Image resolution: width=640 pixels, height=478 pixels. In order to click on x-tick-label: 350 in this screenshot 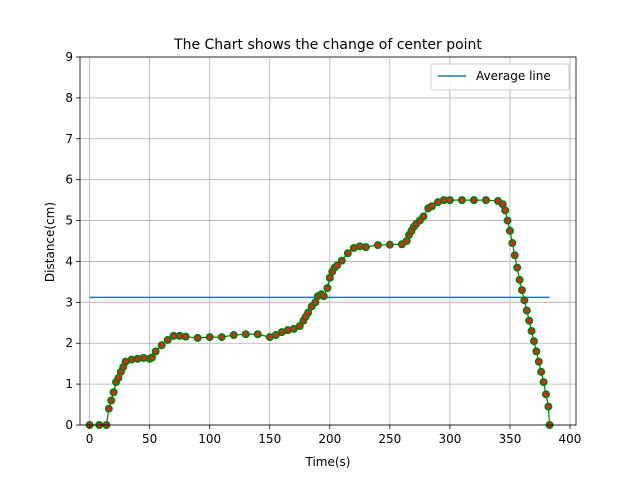, I will do `click(509, 439)`.